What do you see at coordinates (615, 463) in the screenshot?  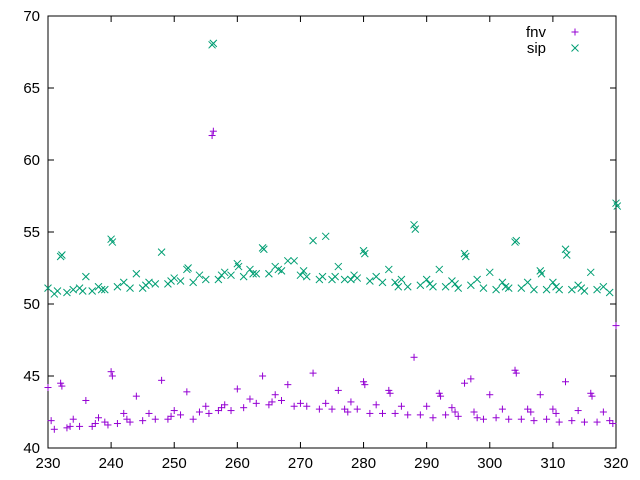 I see `x-tick-label: 320` at bounding box center [615, 463].